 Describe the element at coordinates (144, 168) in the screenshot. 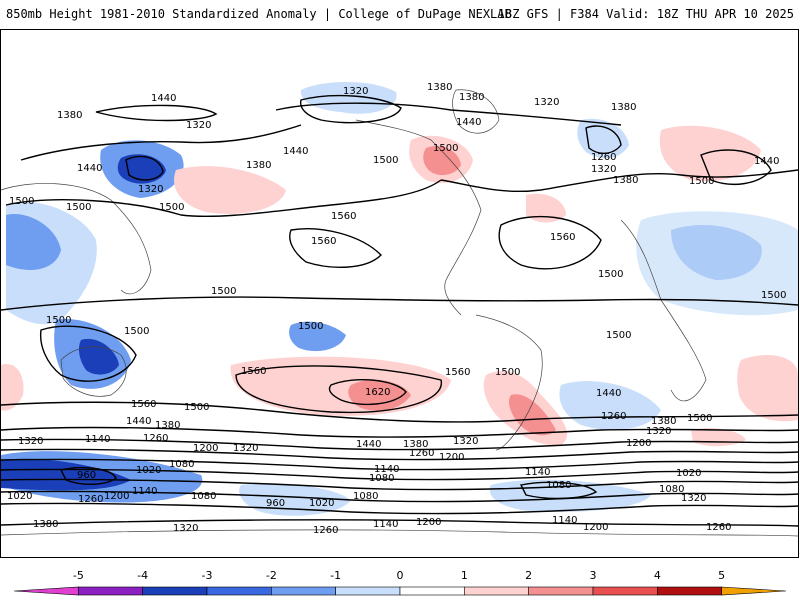

I see `contour-1260-low-kamchatka` at that location.